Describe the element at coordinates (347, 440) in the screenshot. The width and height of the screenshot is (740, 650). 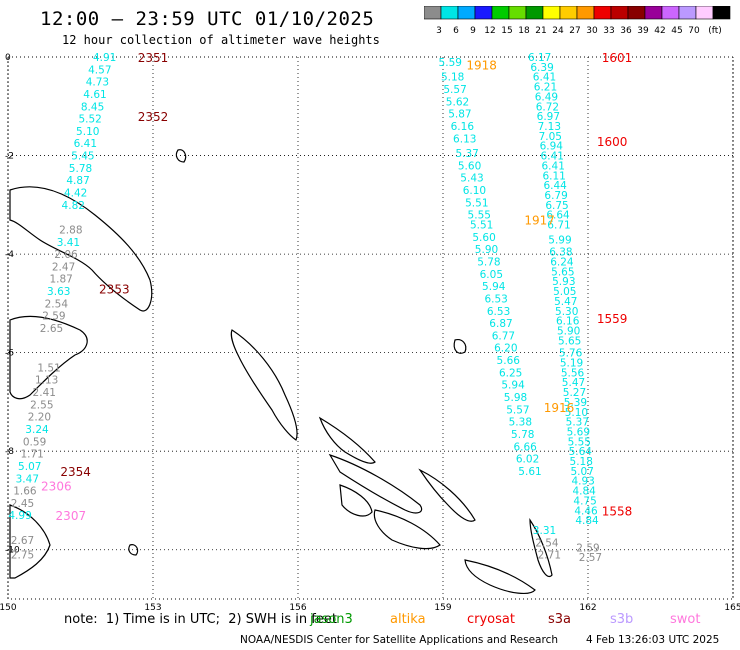
I see `choiseul-island` at that location.